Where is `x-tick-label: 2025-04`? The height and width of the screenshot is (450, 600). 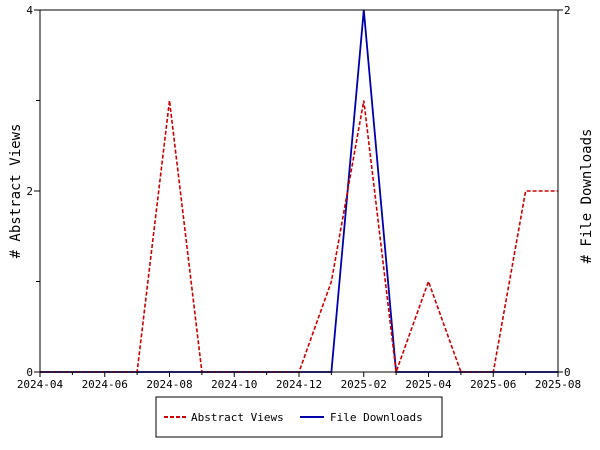 x-tick-label: 2025-04 is located at coordinates (428, 384).